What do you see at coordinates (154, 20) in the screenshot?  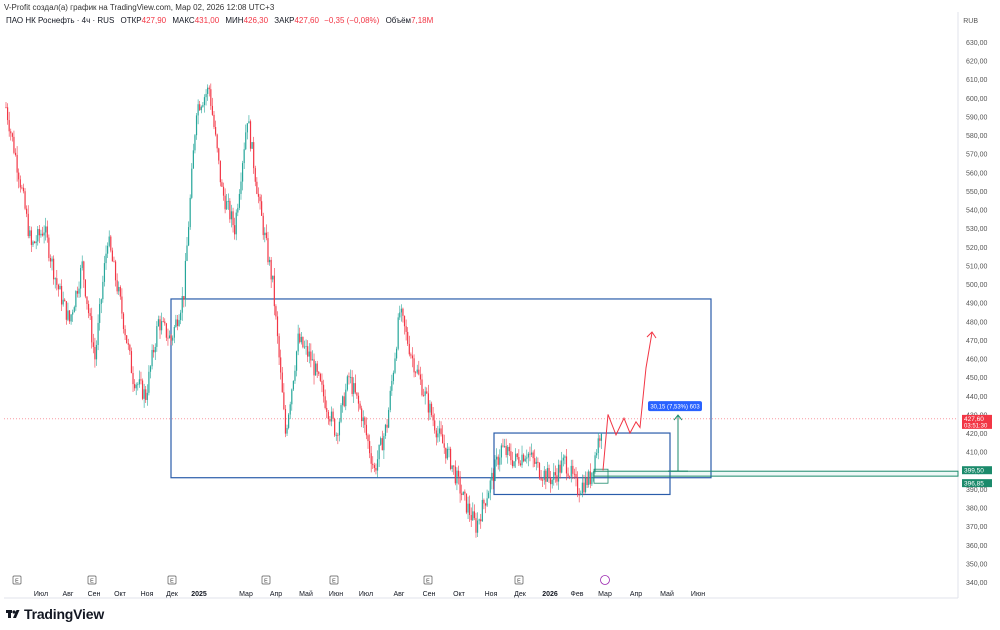 I see `open-value: 427,90` at bounding box center [154, 20].